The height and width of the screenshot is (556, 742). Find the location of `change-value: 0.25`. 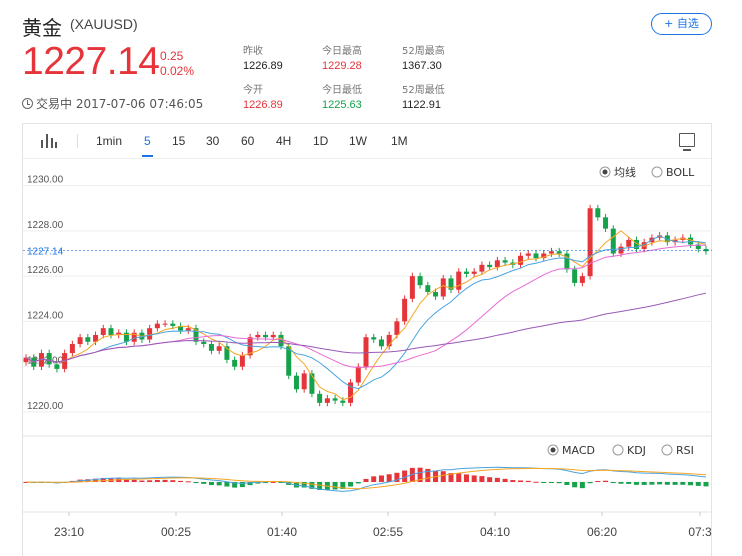

change-value: 0.25 is located at coordinates (172, 56).